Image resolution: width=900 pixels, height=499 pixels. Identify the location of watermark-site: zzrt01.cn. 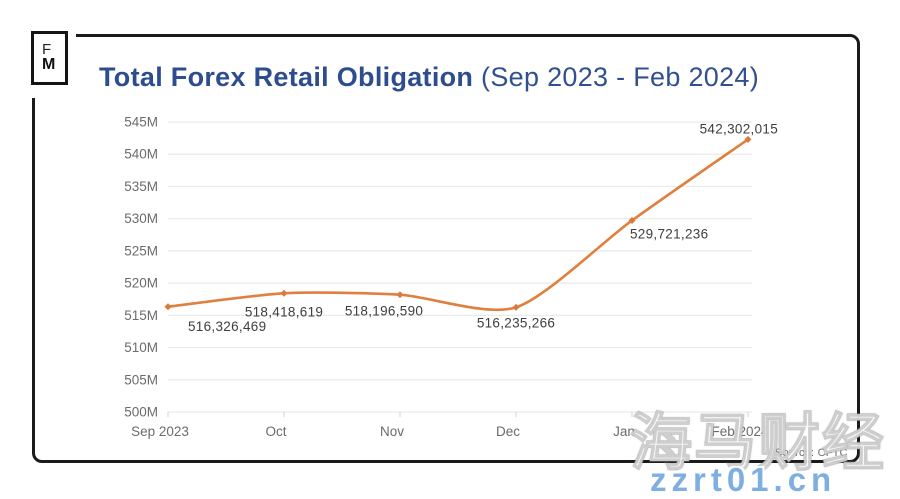
(743, 479).